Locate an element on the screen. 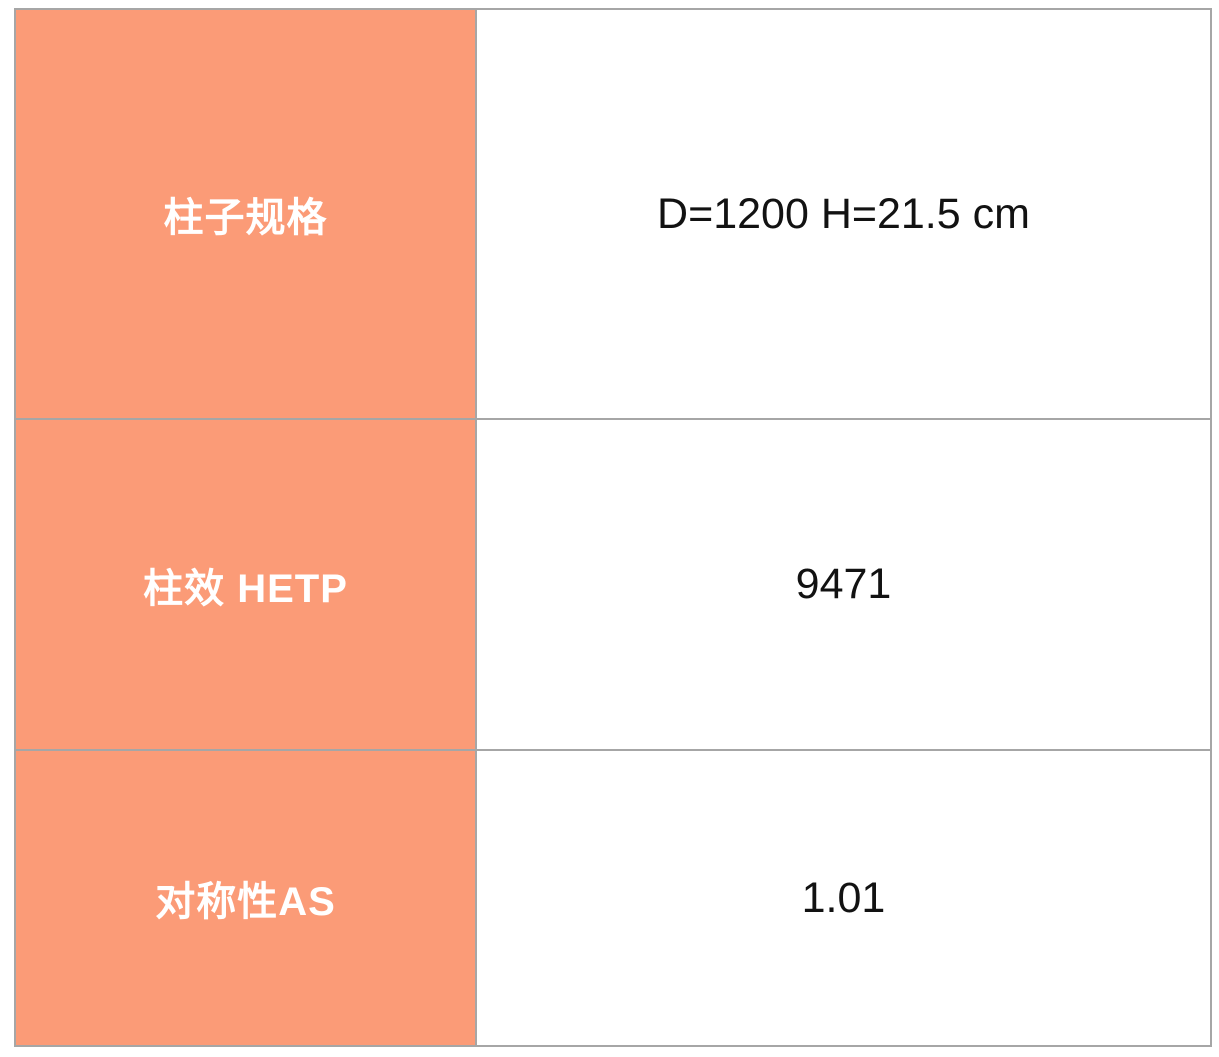 The width and height of the screenshot is (1219, 1057). row-label-cell: 柱子规格 is located at coordinates (245, 214).